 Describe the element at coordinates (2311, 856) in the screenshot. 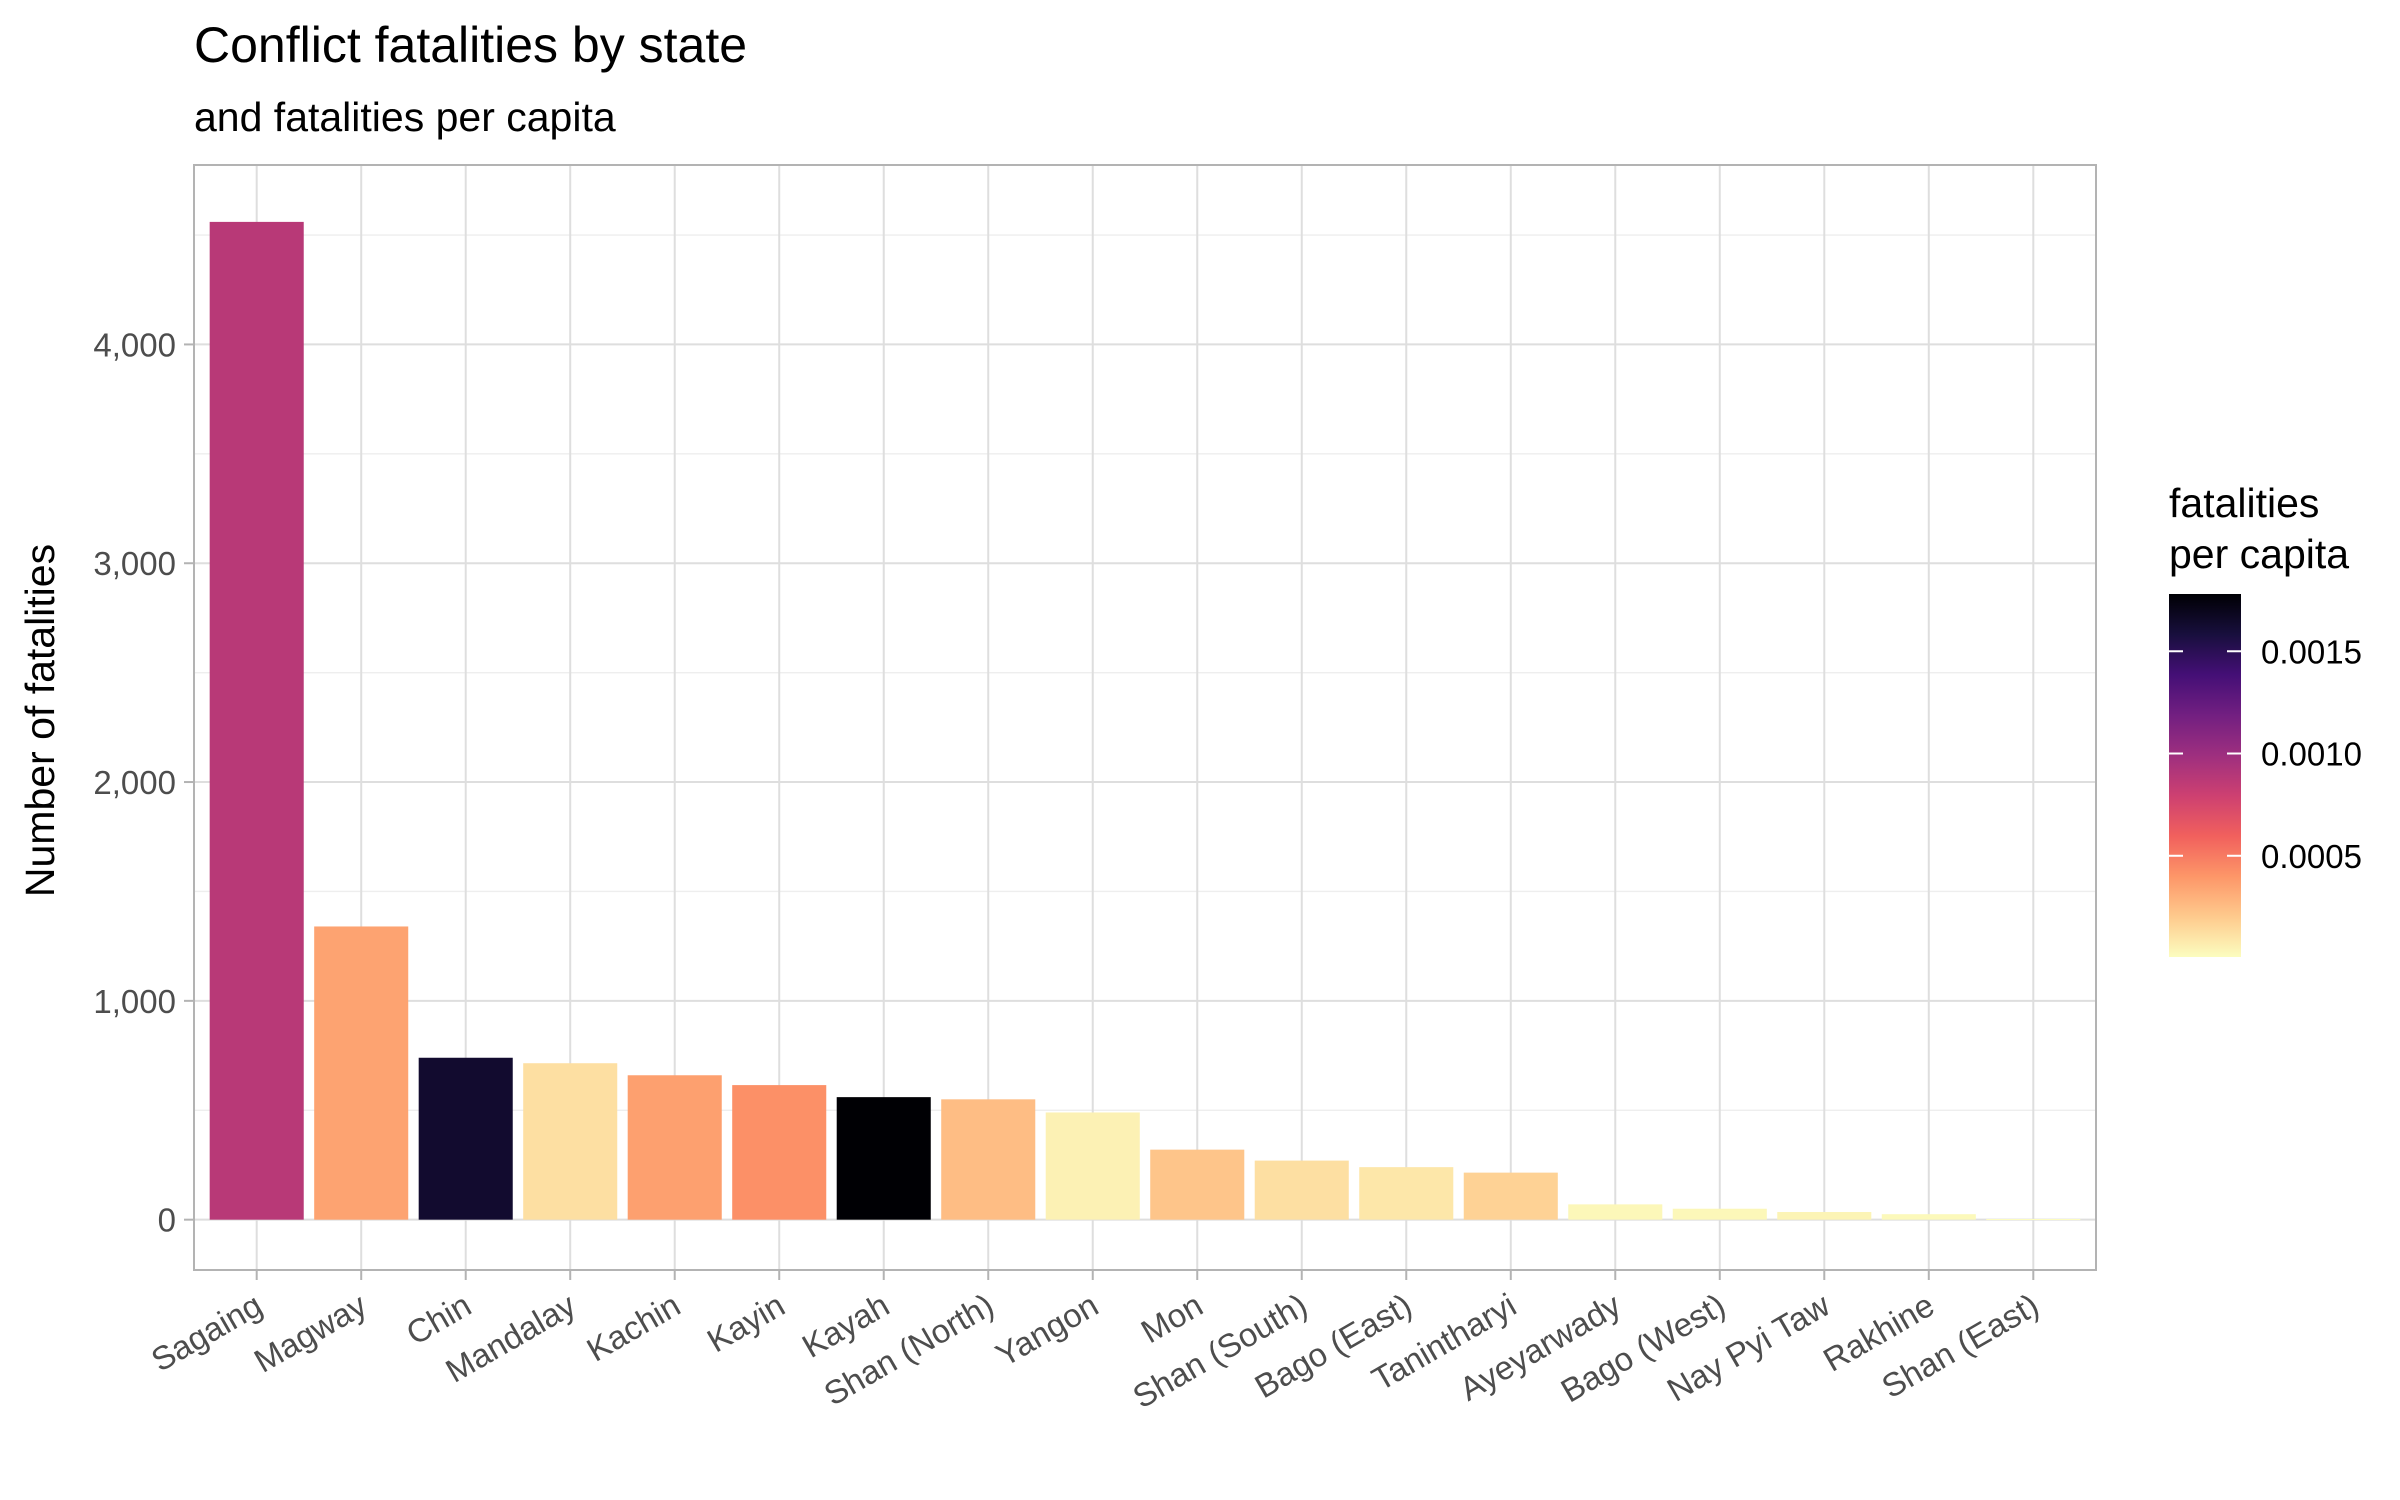

I see `legend-tick-label: 0.0005` at that location.